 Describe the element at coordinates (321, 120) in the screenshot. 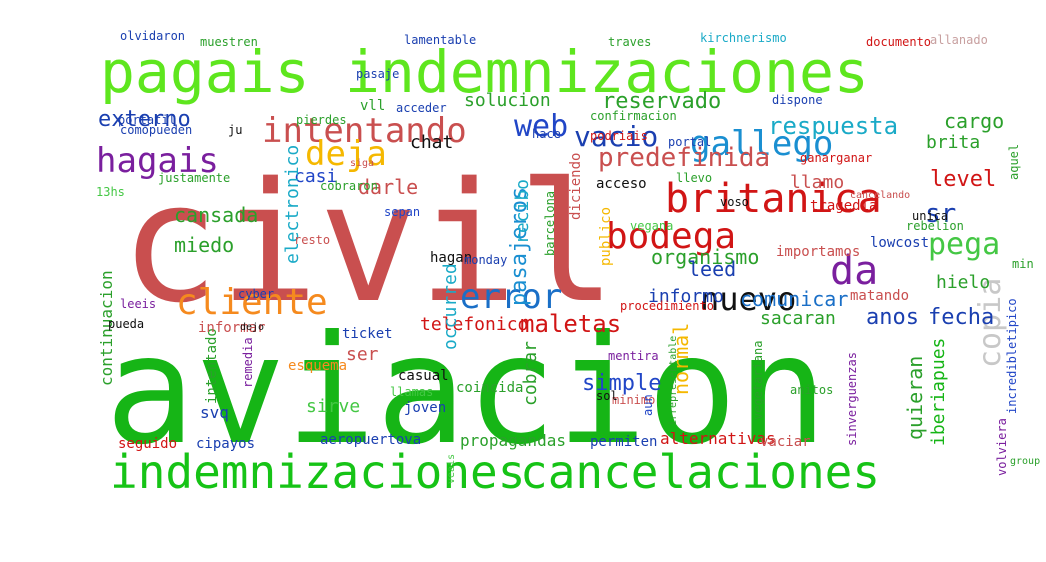

I see `word-pierdes-109: pierdes` at that location.